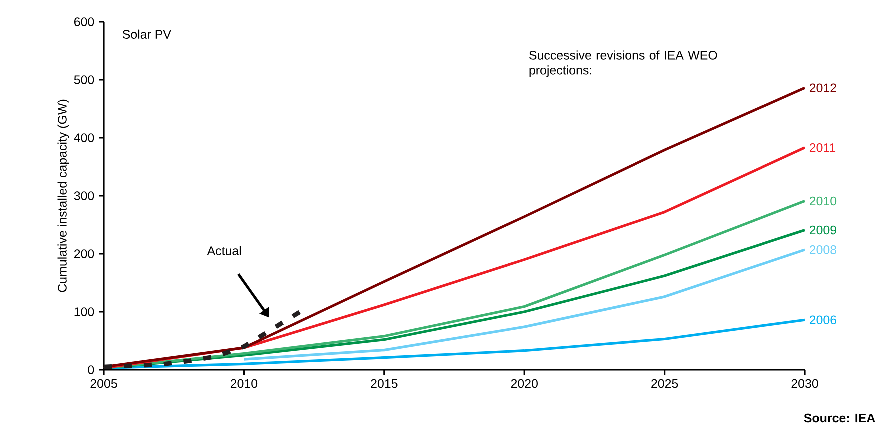 The width and height of the screenshot is (884, 429). Describe the element at coordinates (64, 196) in the screenshot. I see `y-axis-title: Cumulative installed capacity (GW)` at that location.